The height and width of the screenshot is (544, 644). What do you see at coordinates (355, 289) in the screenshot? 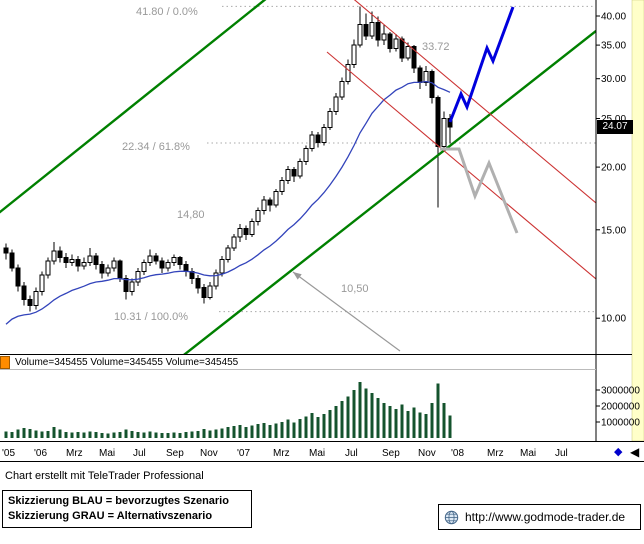
I see `fib-label: 10,50` at bounding box center [355, 289].